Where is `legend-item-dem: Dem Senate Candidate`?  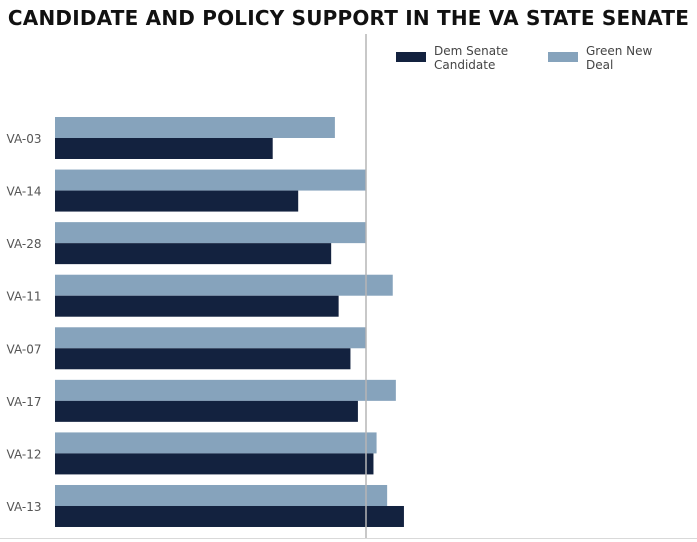 legend-item-dem: Dem Senate Candidate is located at coordinates (460, 58).